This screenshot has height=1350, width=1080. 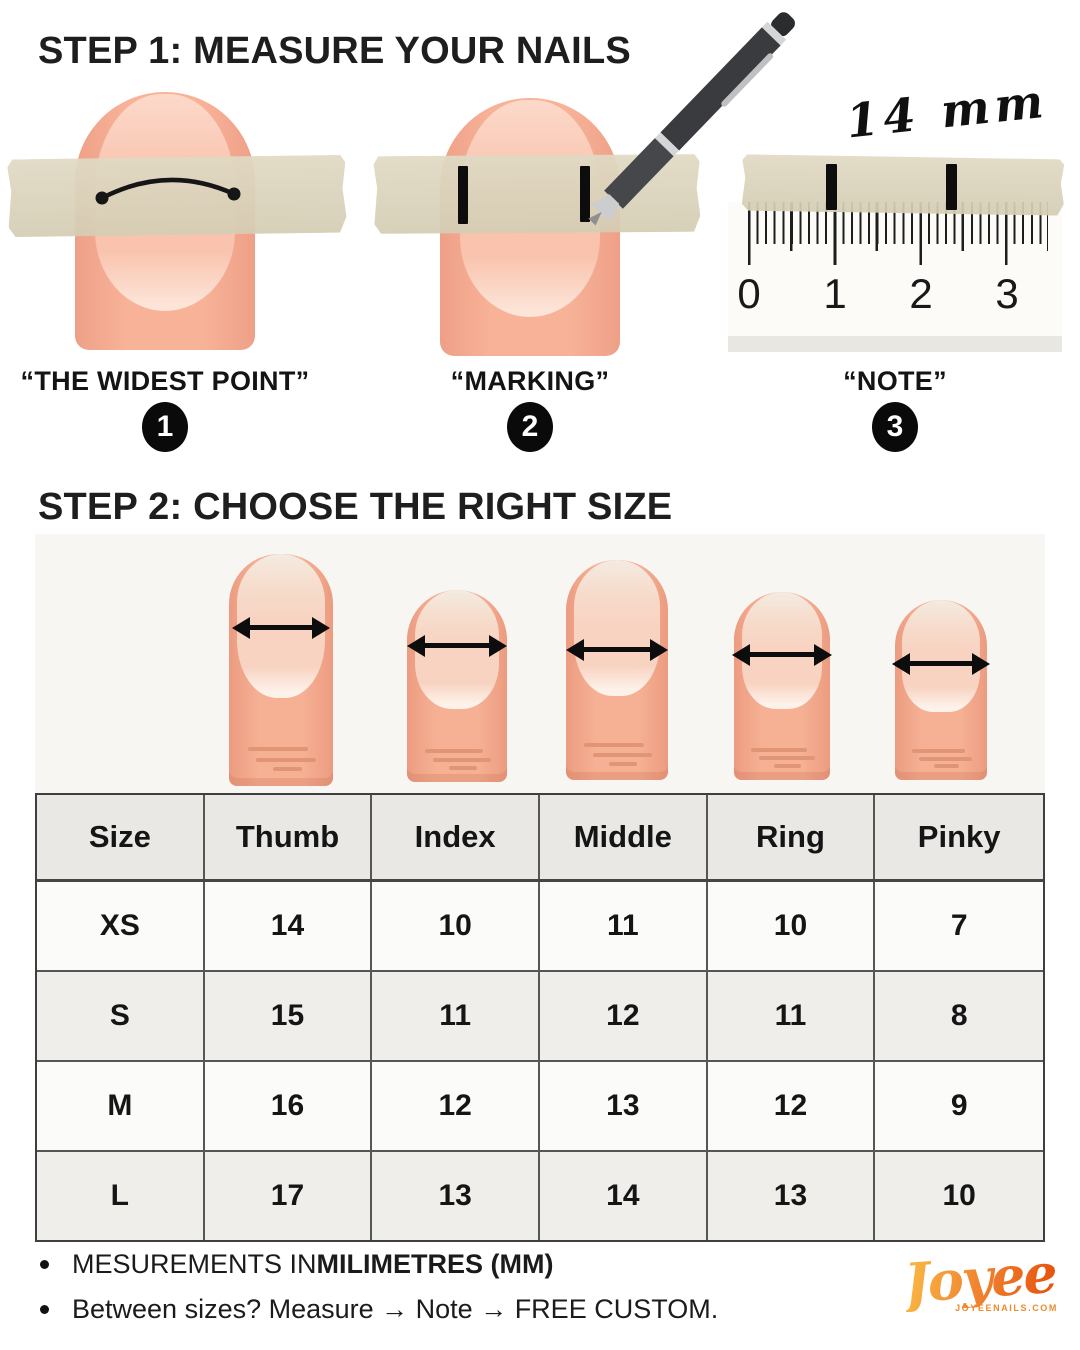 What do you see at coordinates (456, 837) in the screenshot?
I see `header-cell: Index` at bounding box center [456, 837].